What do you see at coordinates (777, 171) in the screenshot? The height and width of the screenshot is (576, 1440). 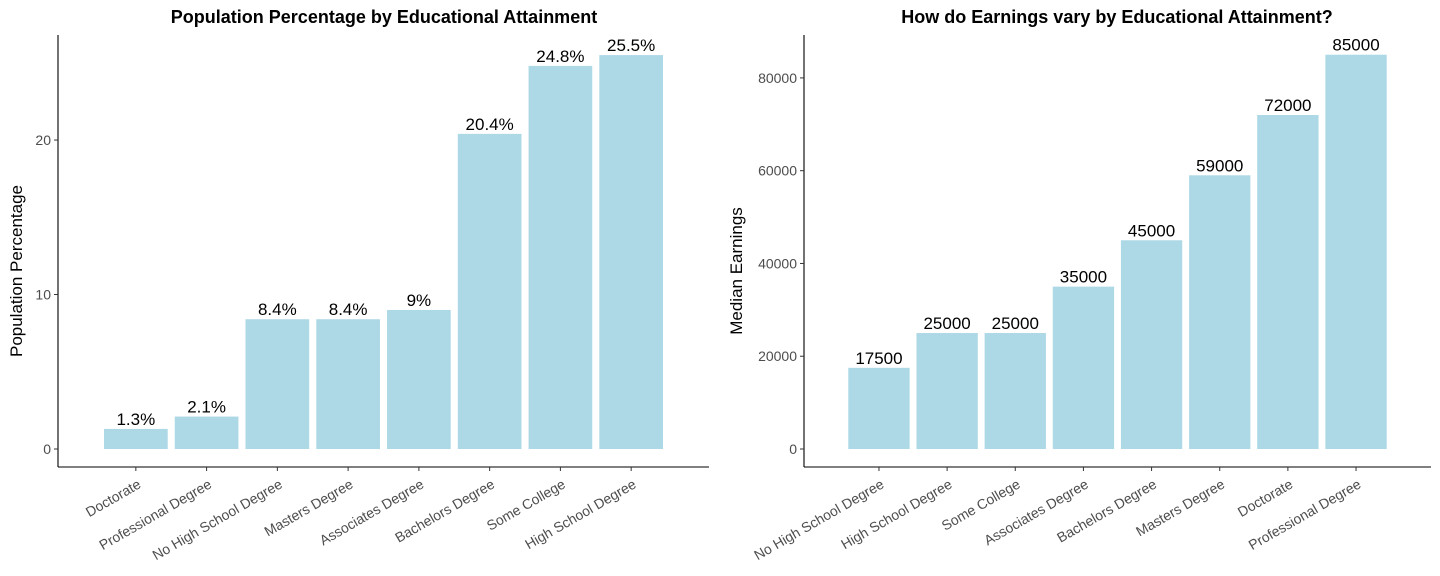 I see `y-tick-label: 60000` at bounding box center [777, 171].